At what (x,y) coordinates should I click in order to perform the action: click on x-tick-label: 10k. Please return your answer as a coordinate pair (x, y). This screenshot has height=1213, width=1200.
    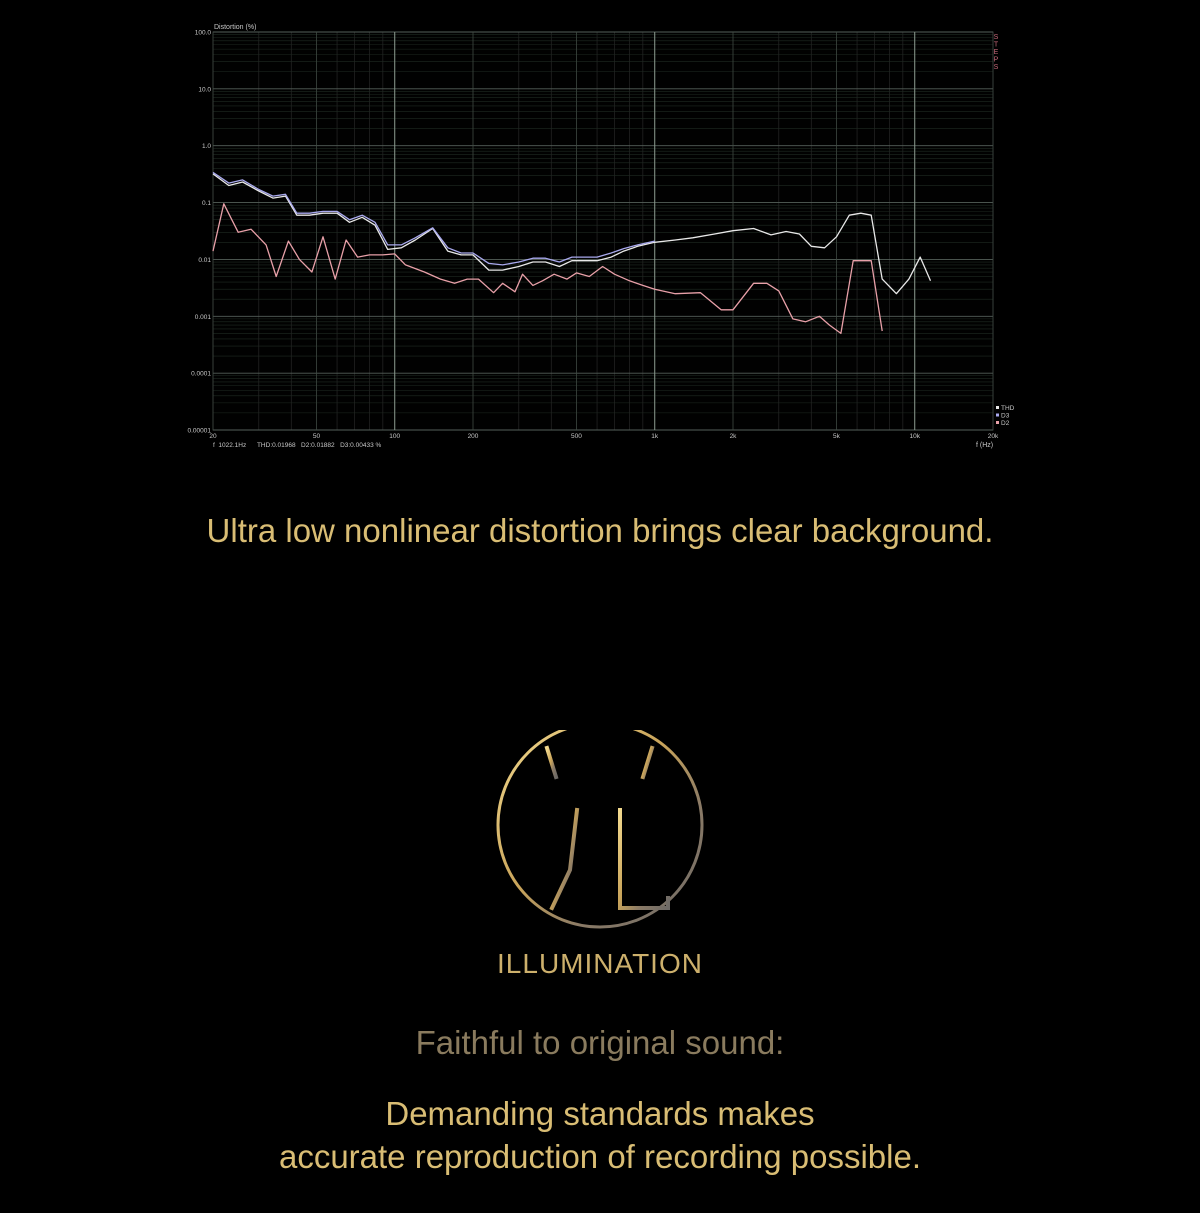
    Looking at the image, I should click on (914, 436).